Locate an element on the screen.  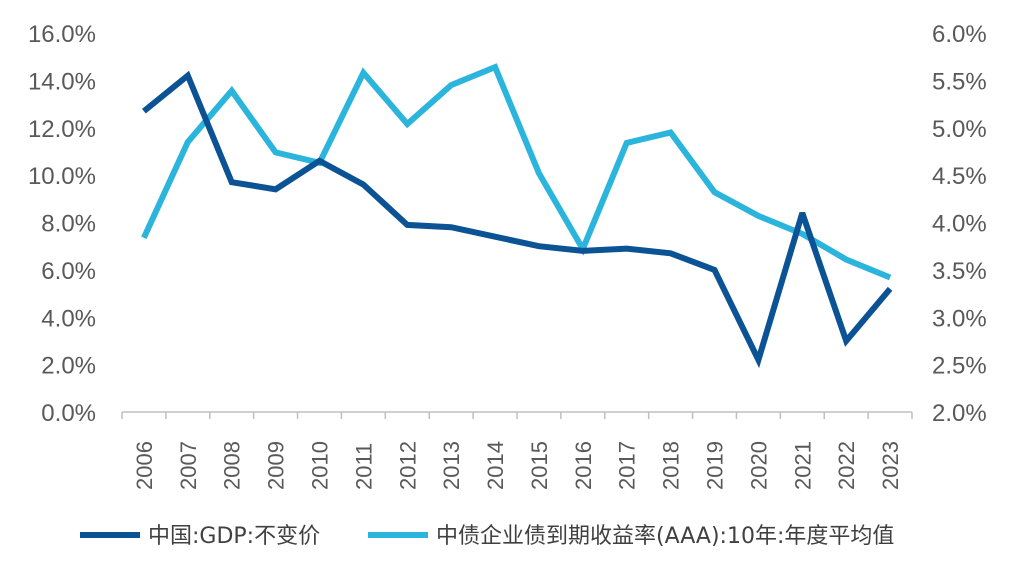
left-tick-label: 2.0% is located at coordinates (68, 366).